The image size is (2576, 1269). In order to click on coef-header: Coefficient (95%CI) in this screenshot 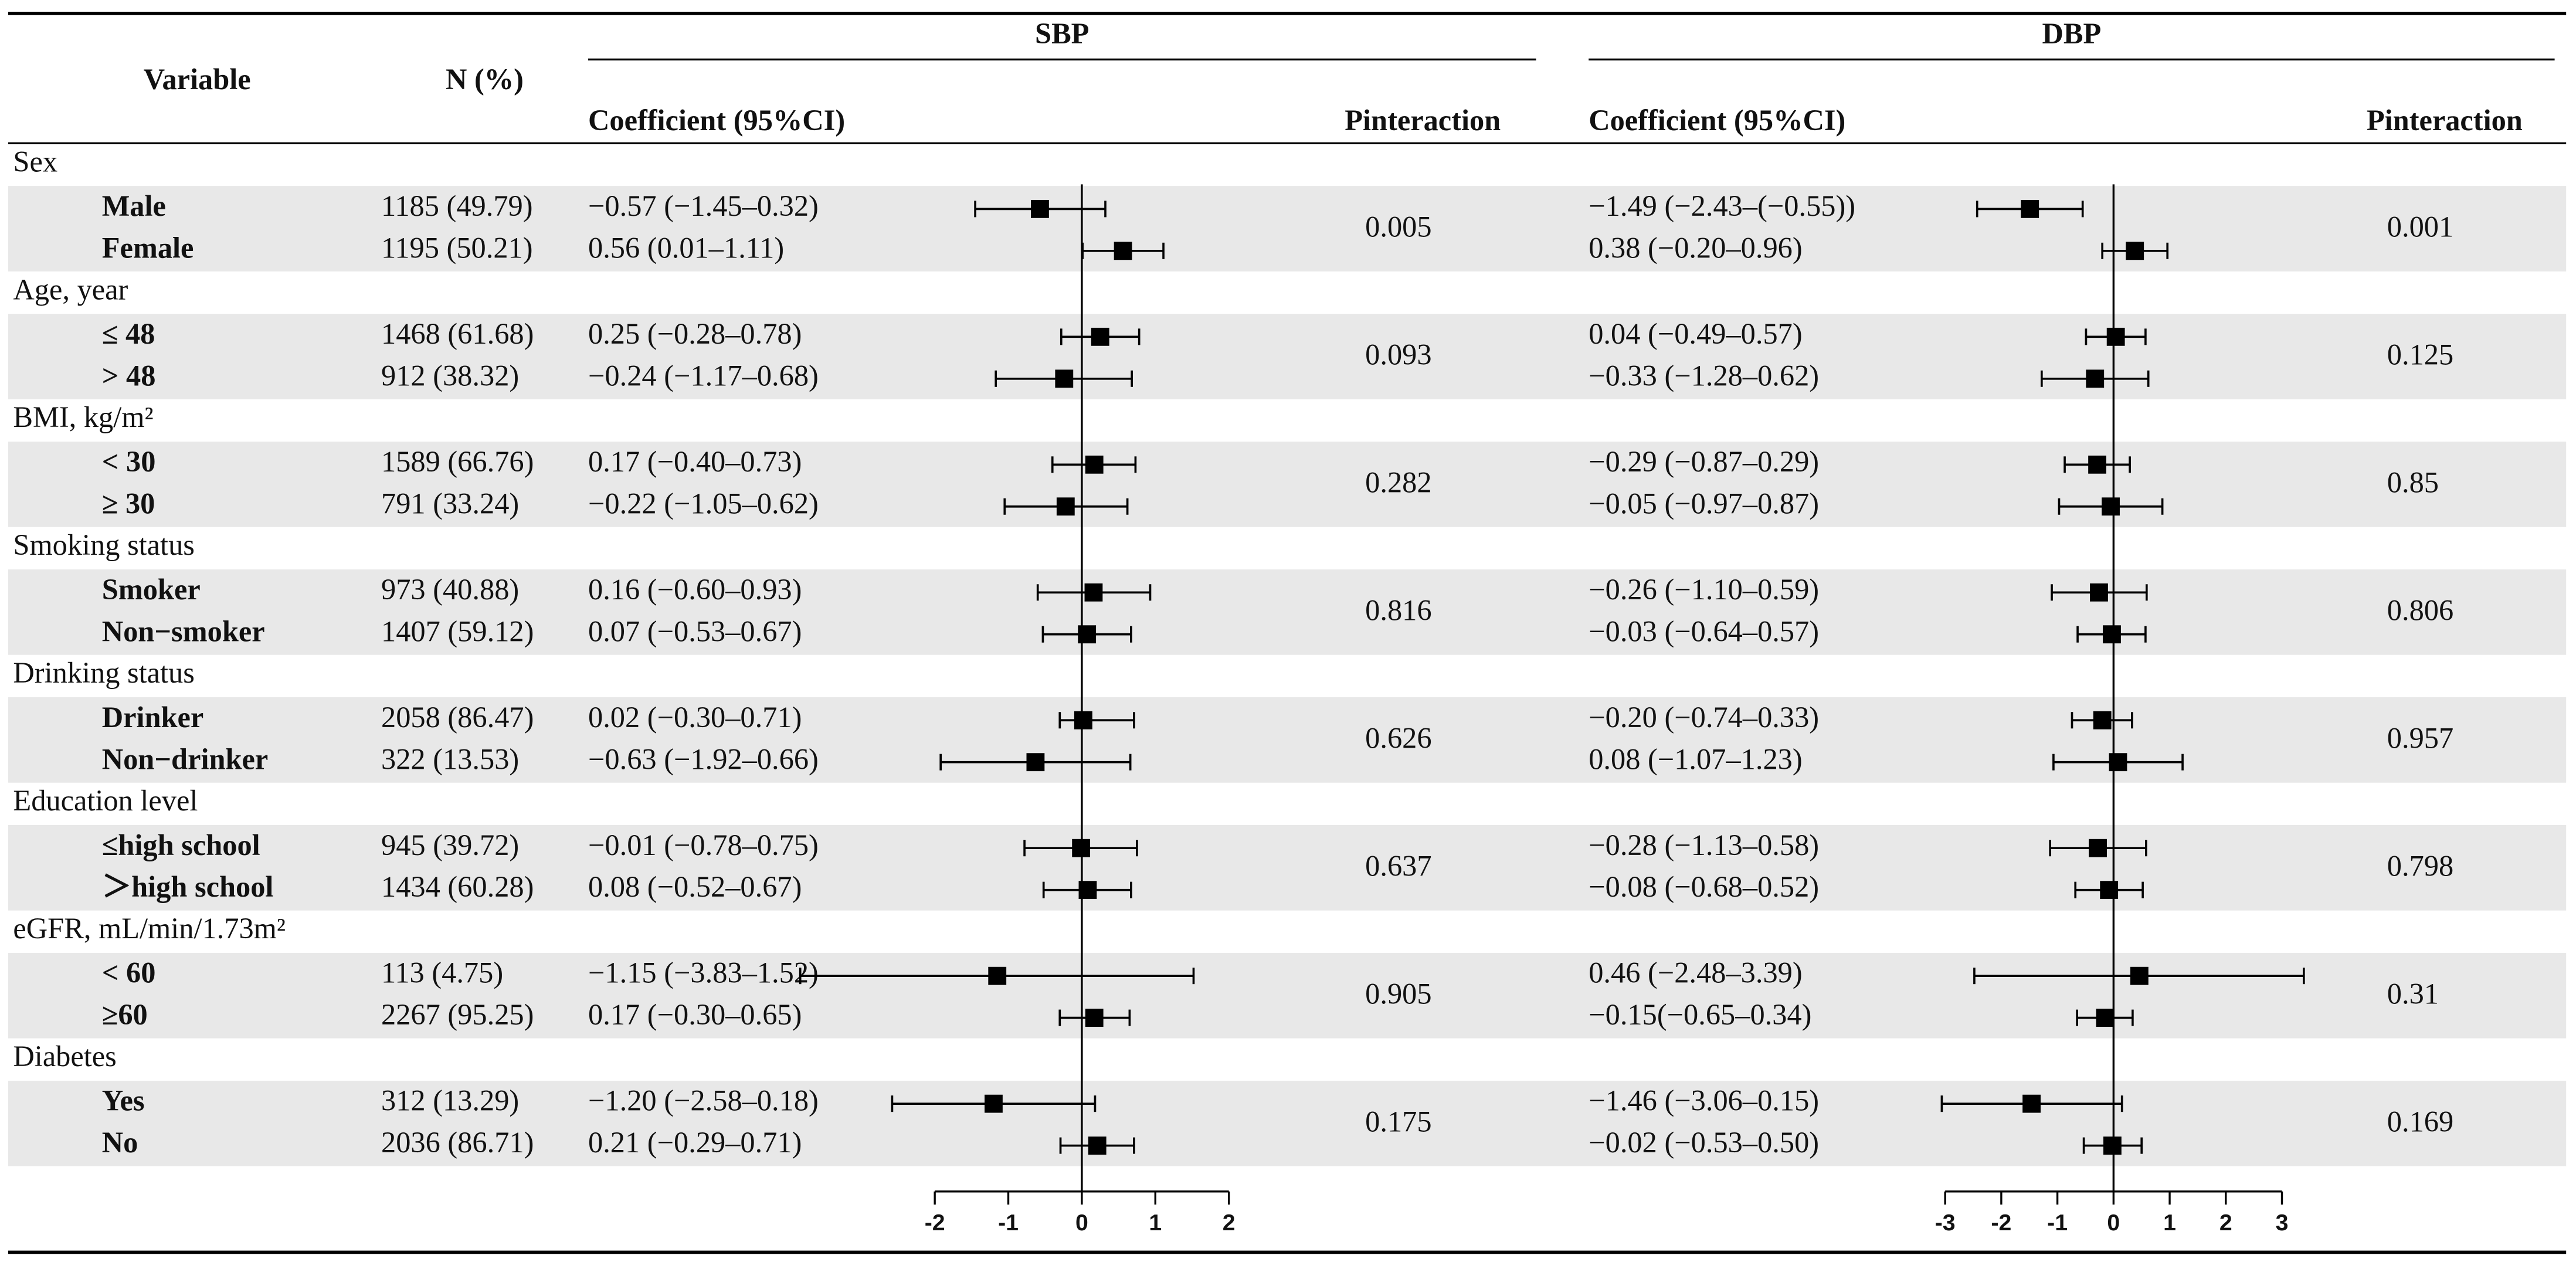, I will do `click(716, 121)`.